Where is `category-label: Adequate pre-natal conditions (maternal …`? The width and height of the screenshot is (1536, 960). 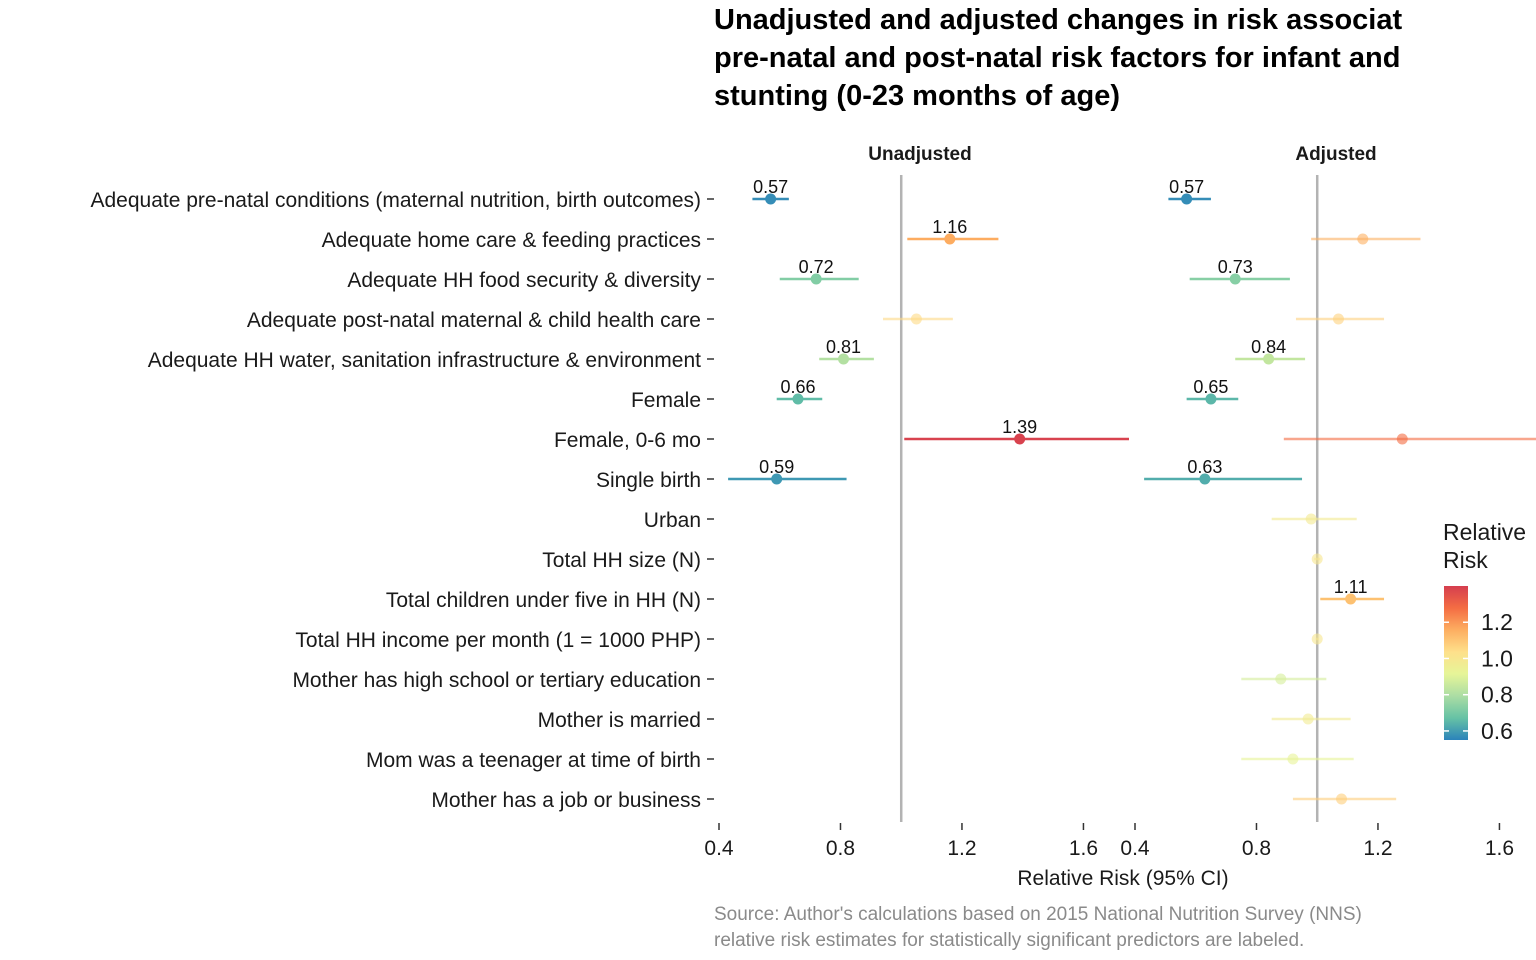 category-label: Adequate pre-natal conditions (maternal … is located at coordinates (396, 200).